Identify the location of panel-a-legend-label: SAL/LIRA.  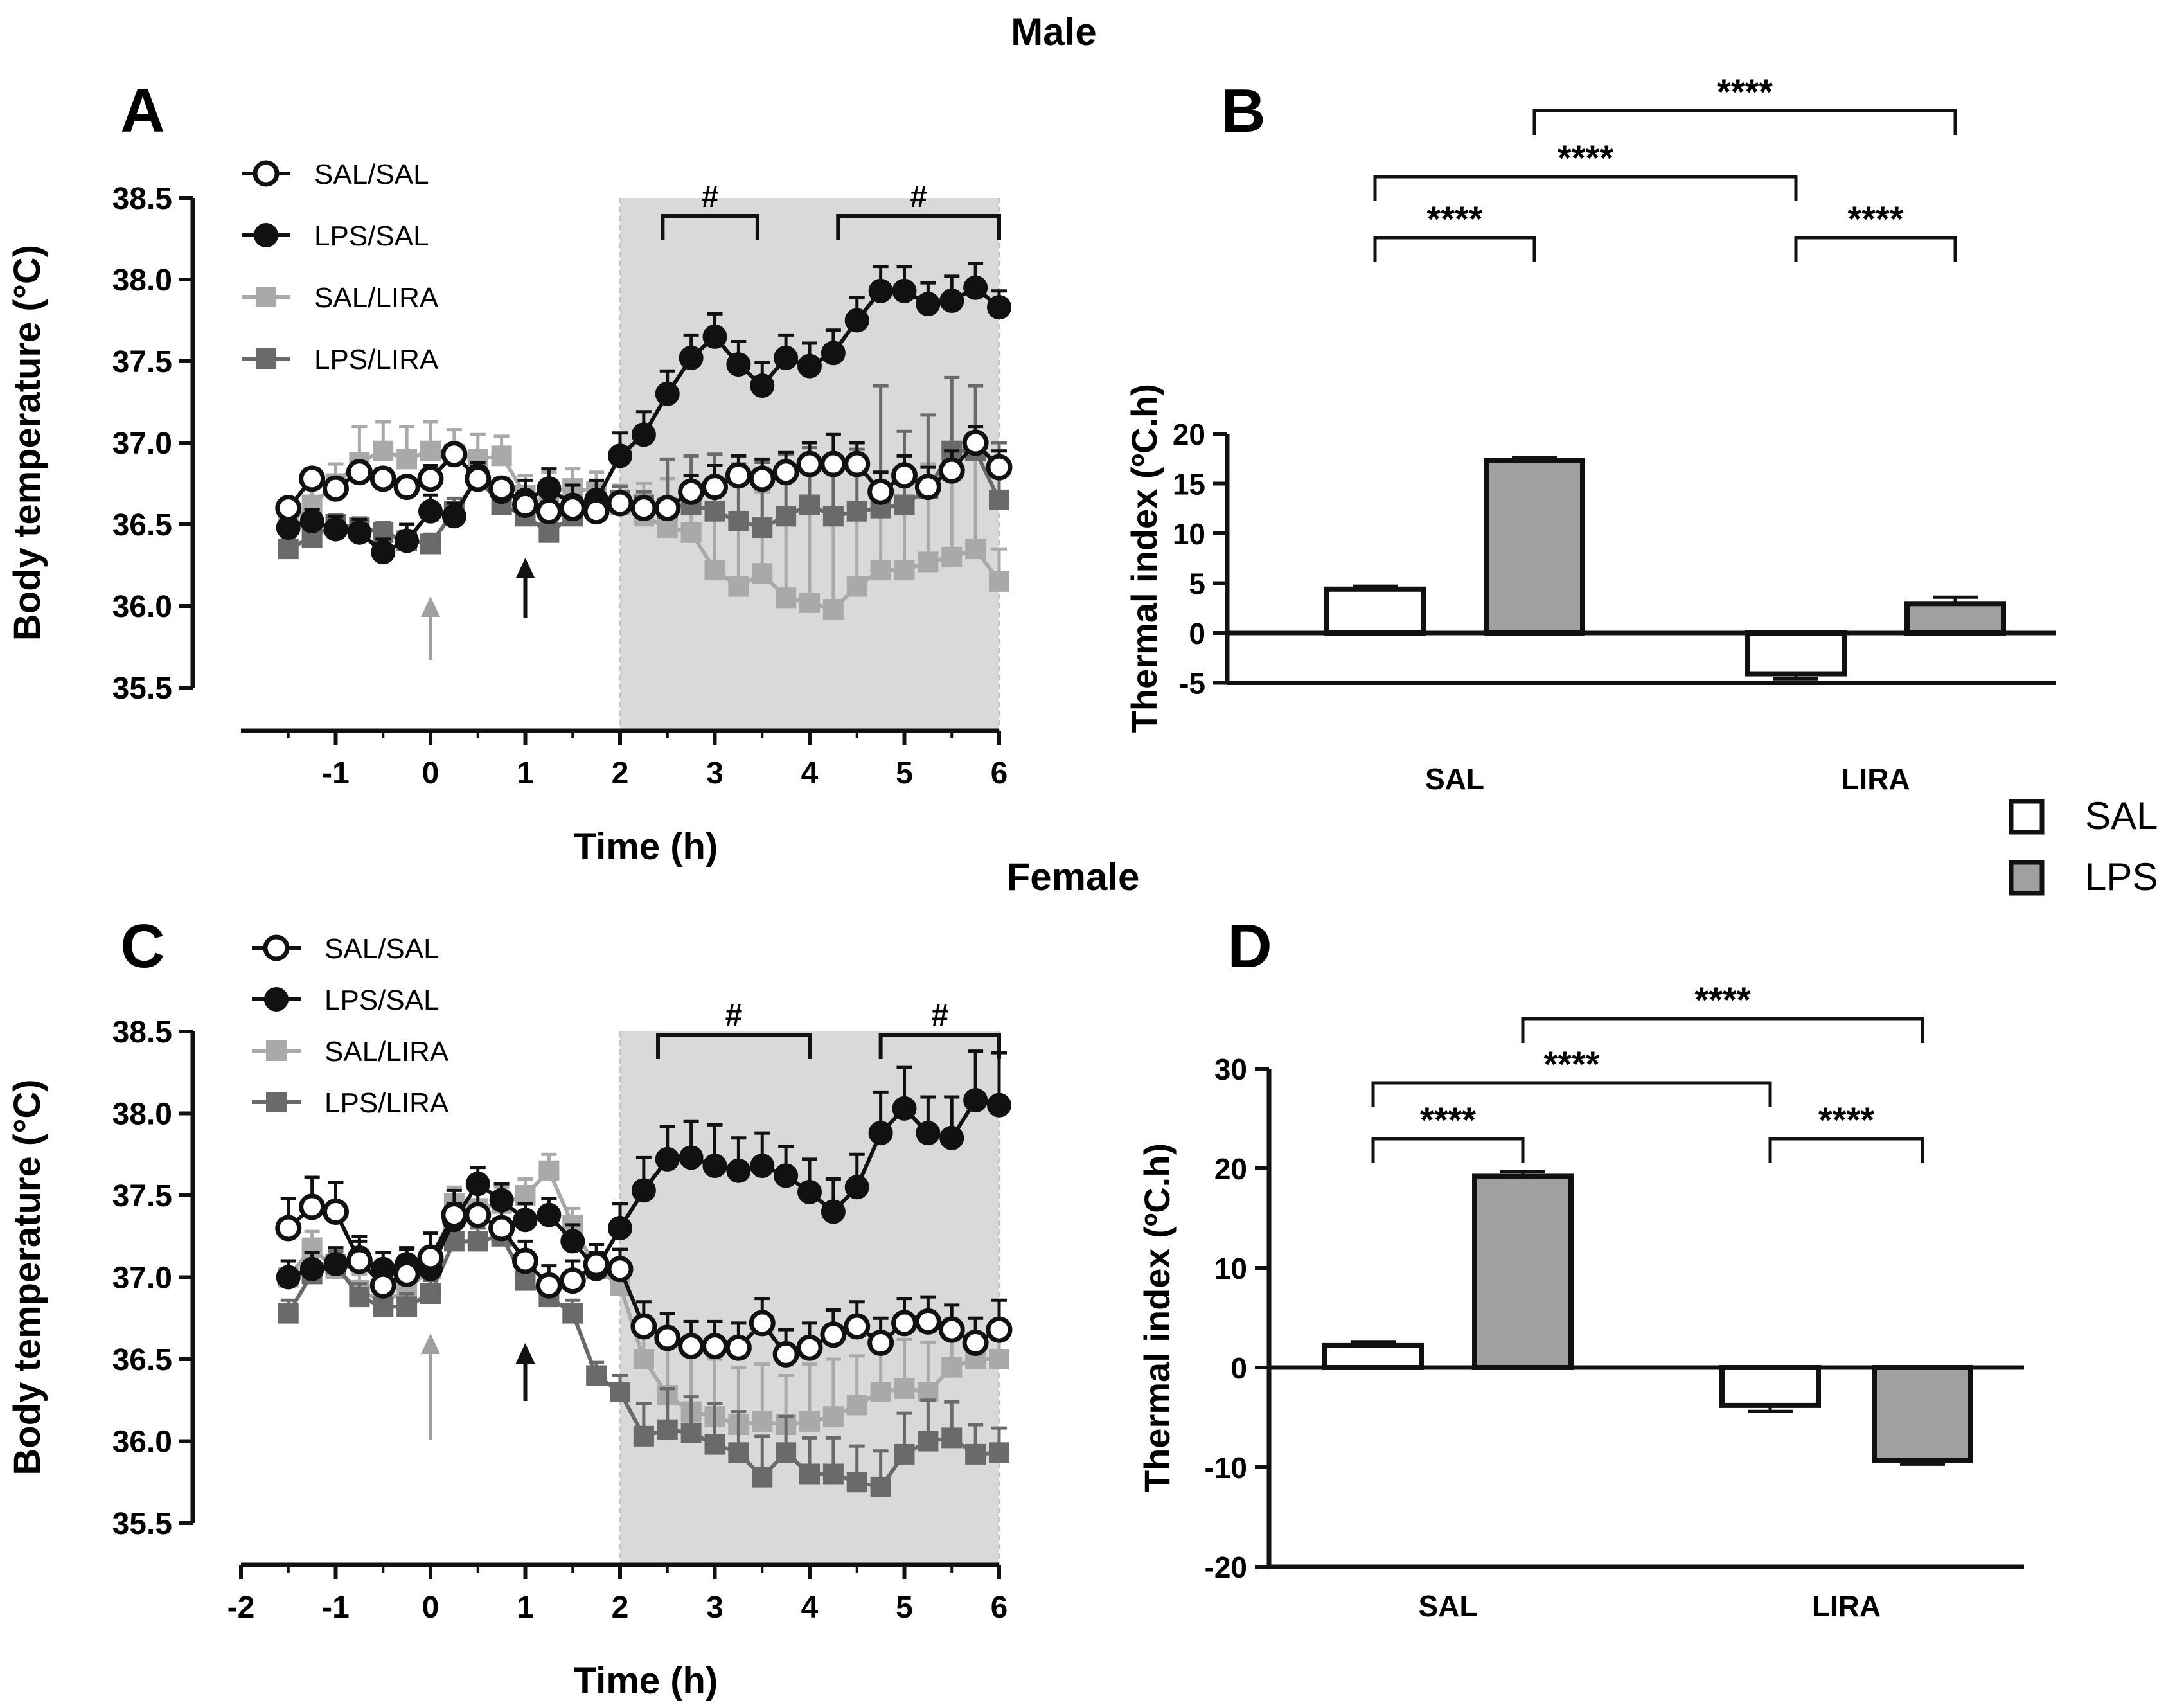
(376, 298).